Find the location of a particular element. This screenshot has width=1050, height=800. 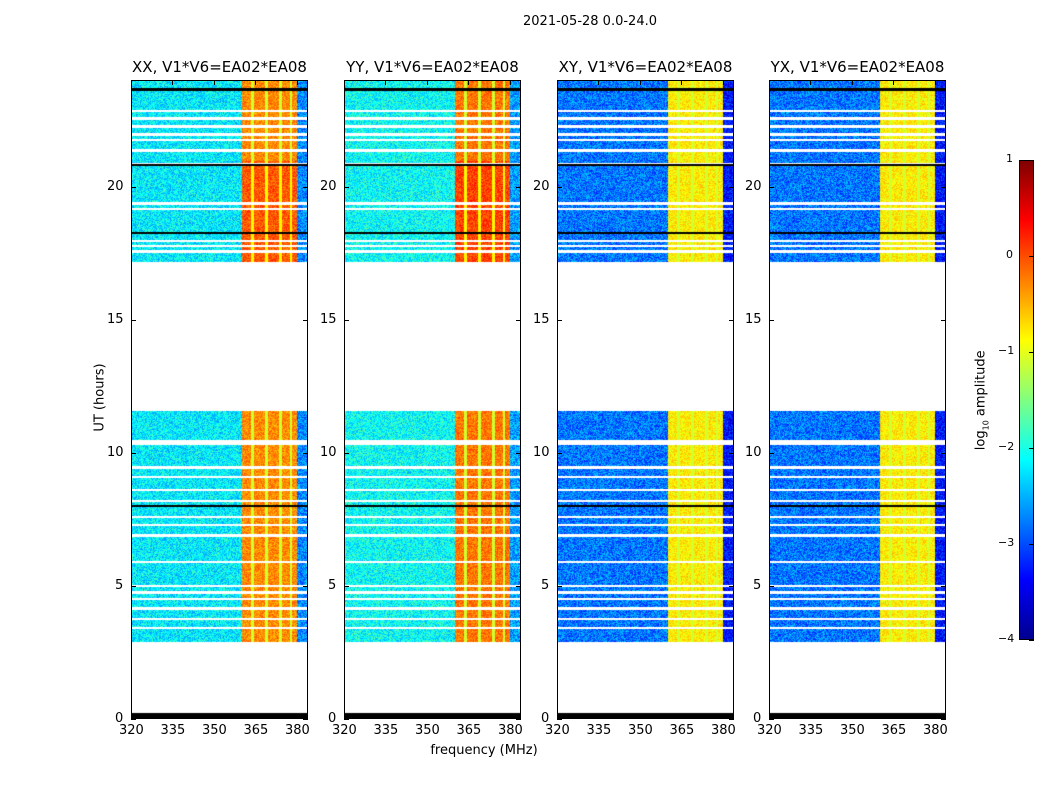

colorbar-tick-label: −2 is located at coordinates (1006, 446).